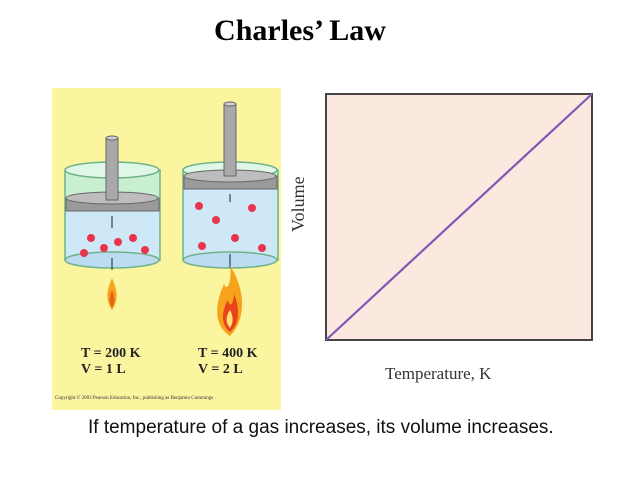 The image size is (638, 479). What do you see at coordinates (298, 204) in the screenshot?
I see `y-axis-label: Volume` at bounding box center [298, 204].